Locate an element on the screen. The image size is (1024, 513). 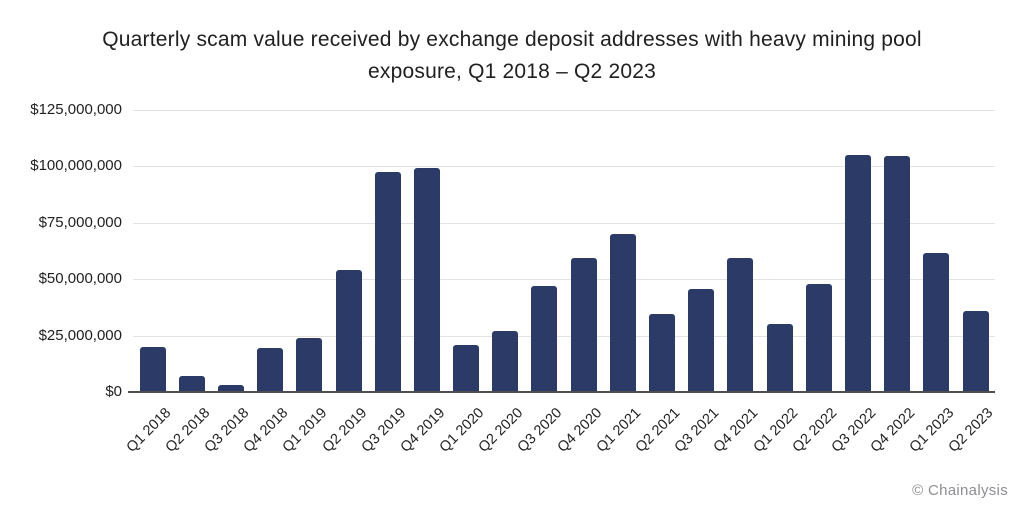
bar-q3-2022 is located at coordinates (857, 273).